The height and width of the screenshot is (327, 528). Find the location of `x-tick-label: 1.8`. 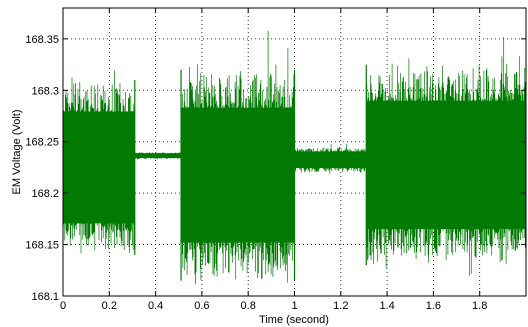

x-tick-label: 1.8 is located at coordinates (479, 306).